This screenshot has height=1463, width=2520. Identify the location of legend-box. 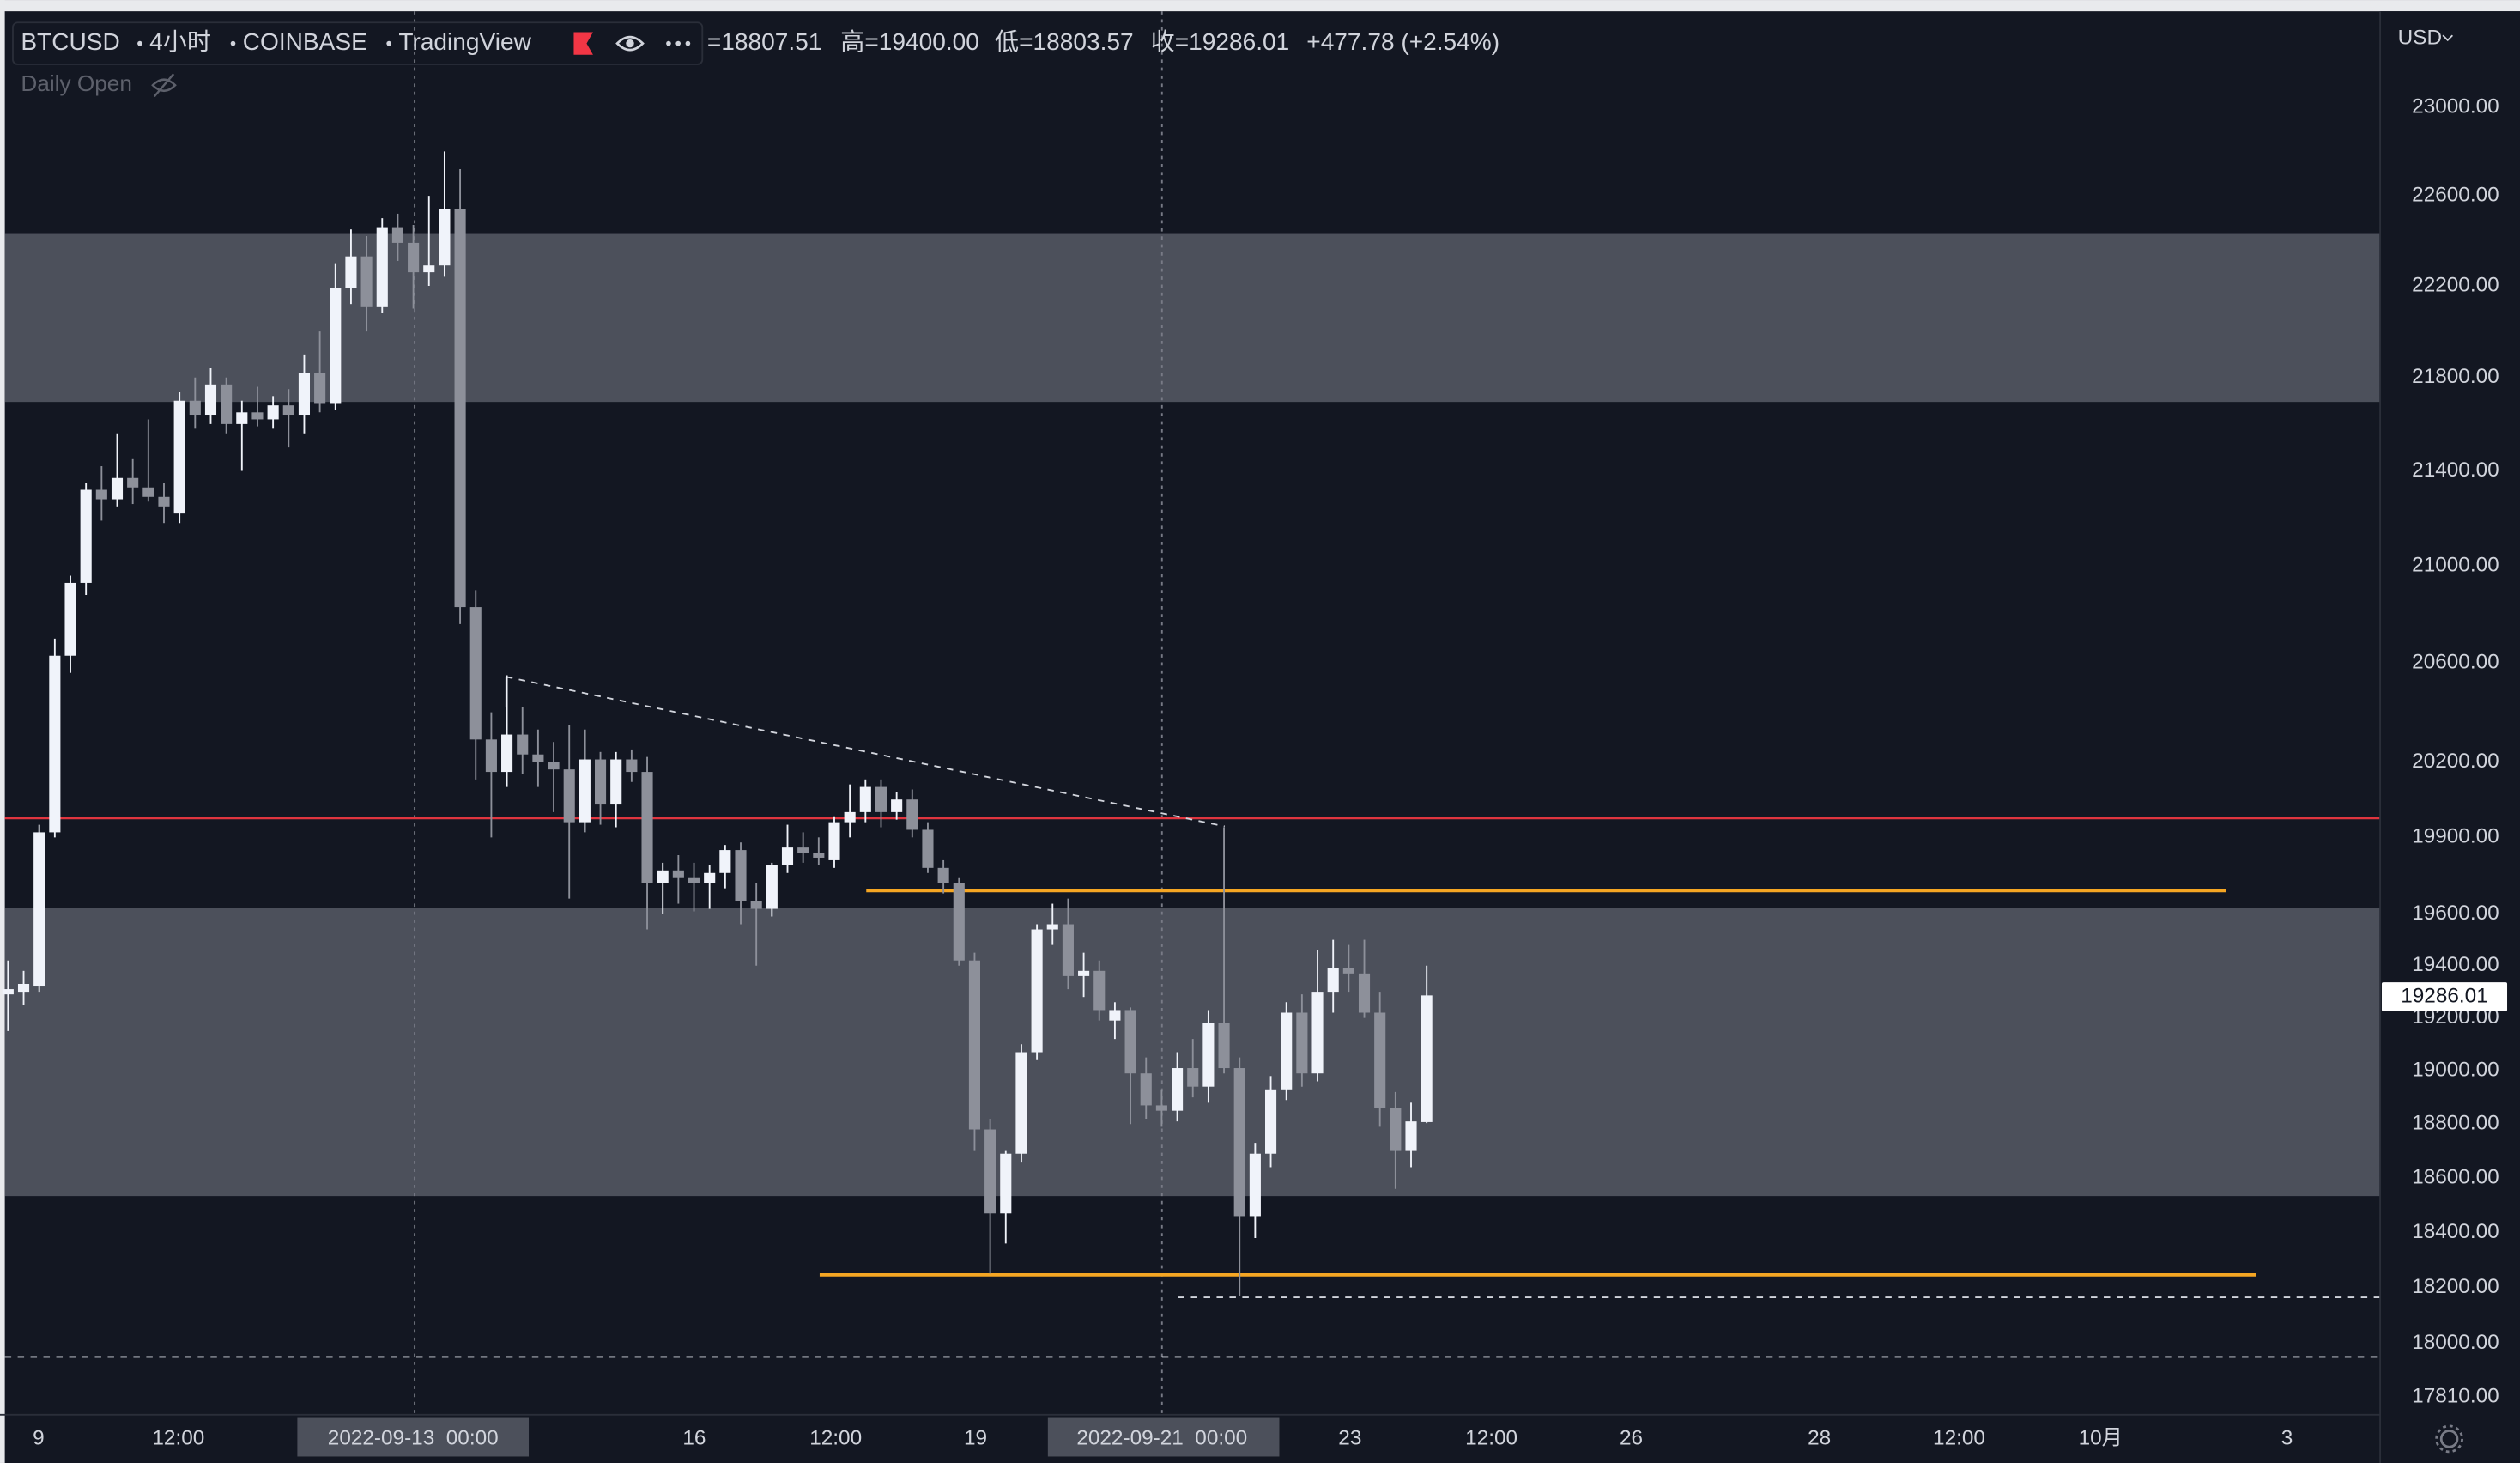
(358, 43).